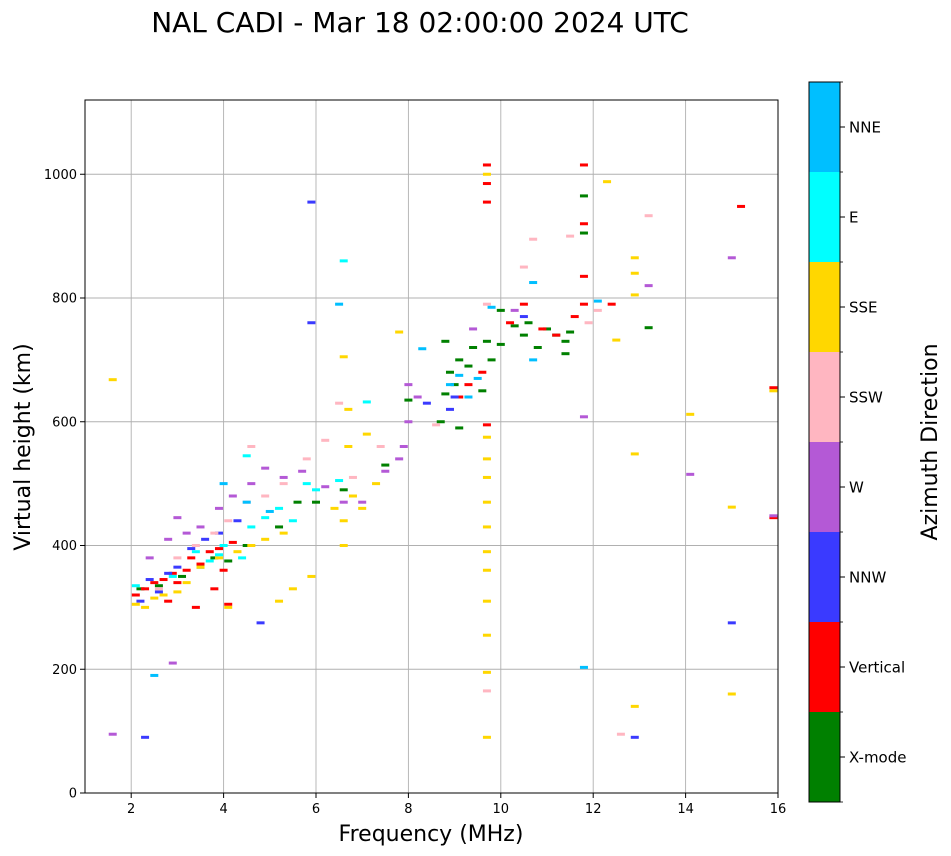 This screenshot has height=856, width=951. I want to click on x-tick-label: 10, so click(501, 809).